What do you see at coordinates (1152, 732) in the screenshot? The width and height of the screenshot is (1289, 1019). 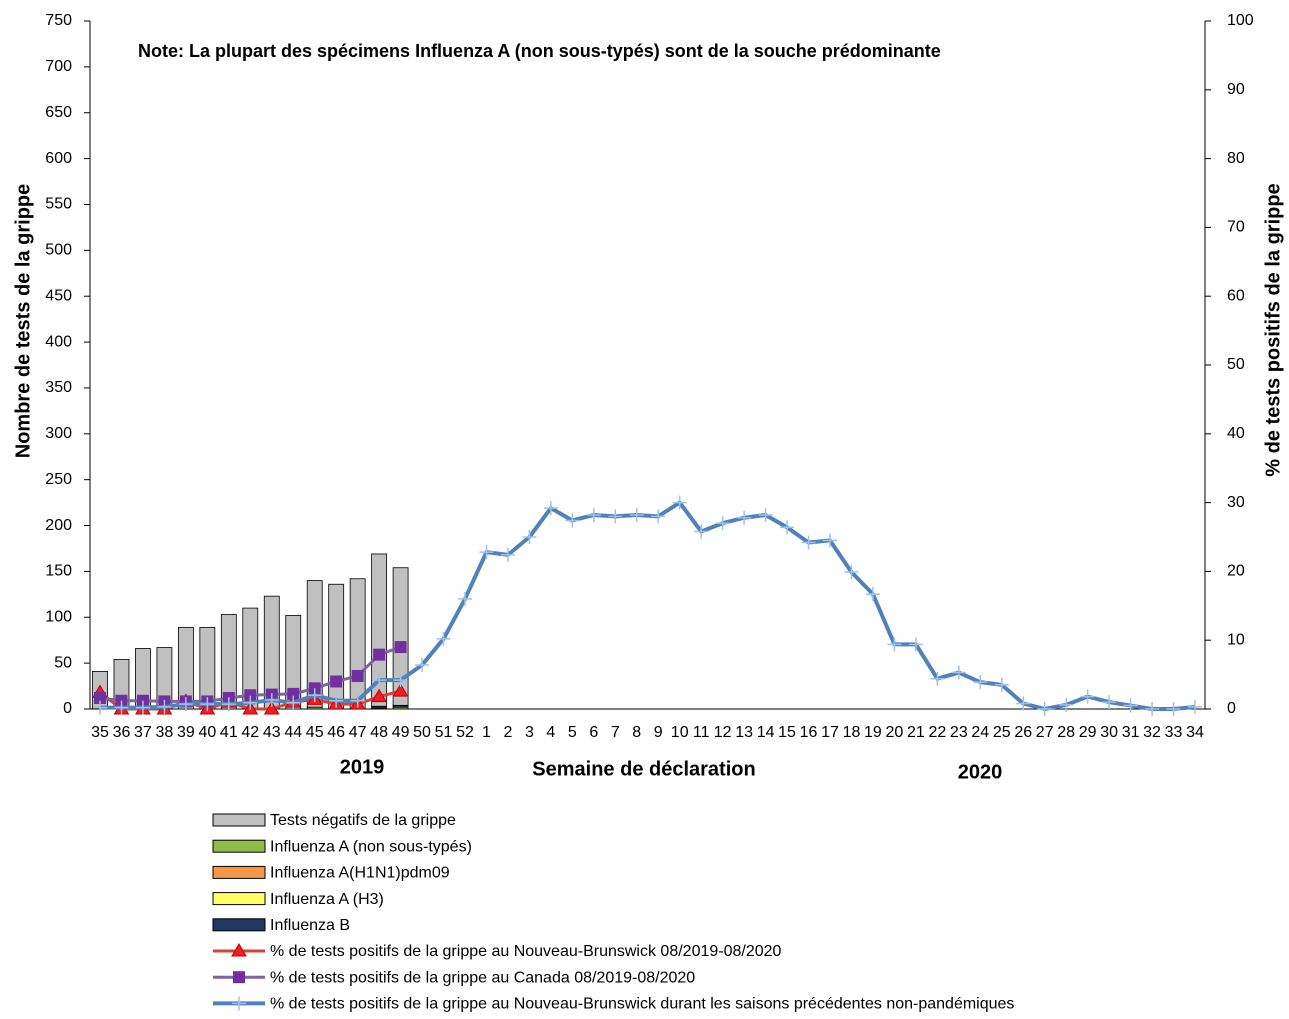 I see `x-tick-label: 32` at bounding box center [1152, 732].